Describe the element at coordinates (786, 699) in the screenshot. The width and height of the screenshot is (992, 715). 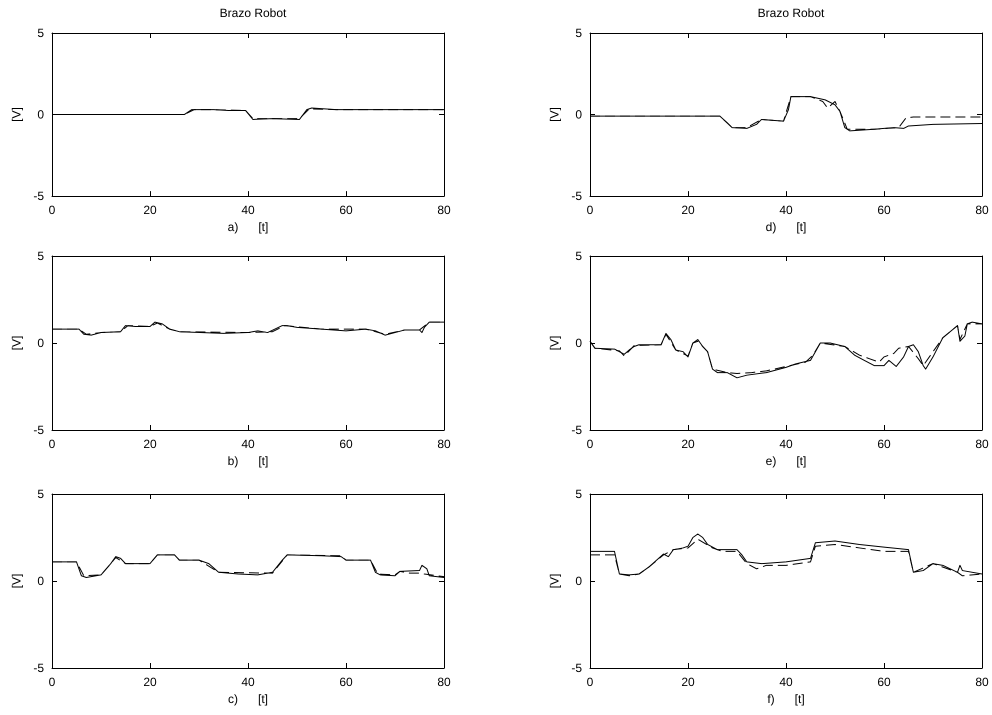
I see `x-axis-title: f) [t]` at that location.